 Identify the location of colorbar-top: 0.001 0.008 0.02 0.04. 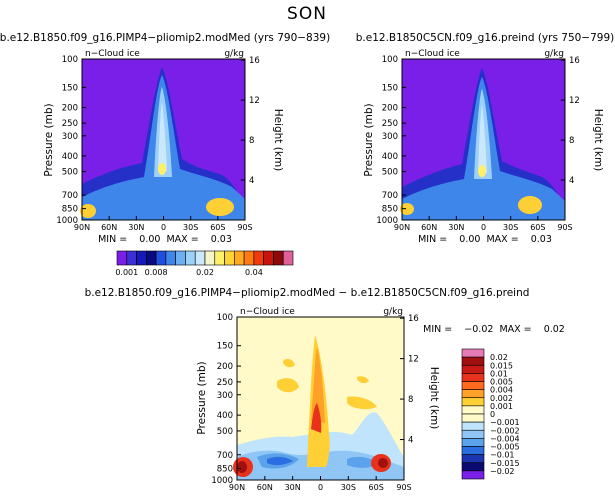
(204, 263).